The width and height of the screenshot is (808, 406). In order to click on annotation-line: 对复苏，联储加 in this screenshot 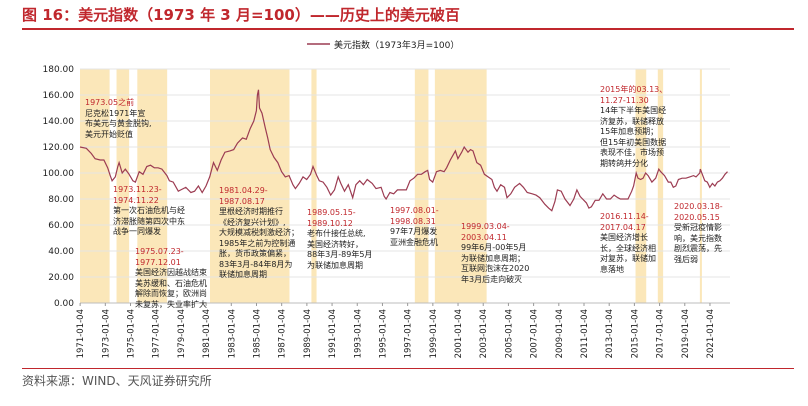, I will do `click(628, 258)`.